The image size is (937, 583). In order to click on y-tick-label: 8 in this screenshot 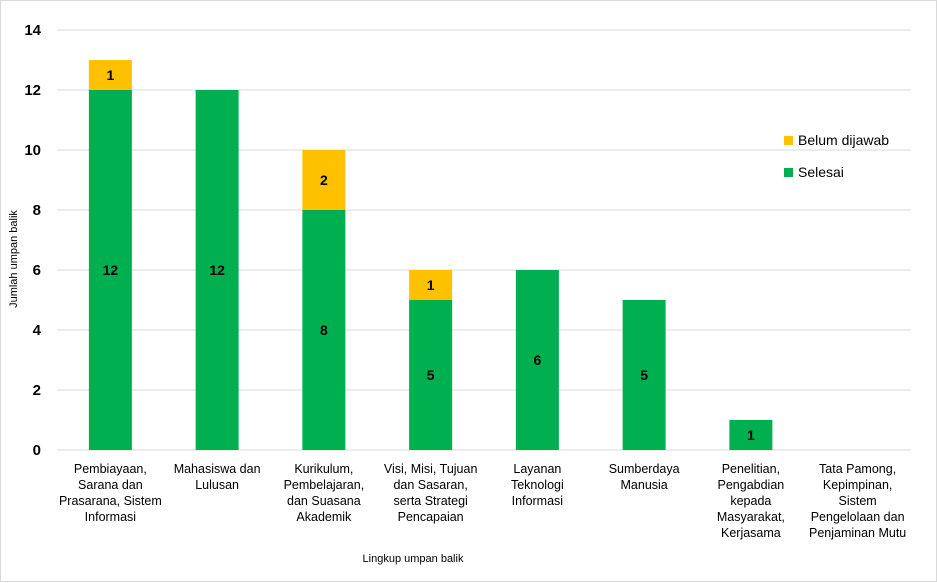, I will do `click(37, 210)`.